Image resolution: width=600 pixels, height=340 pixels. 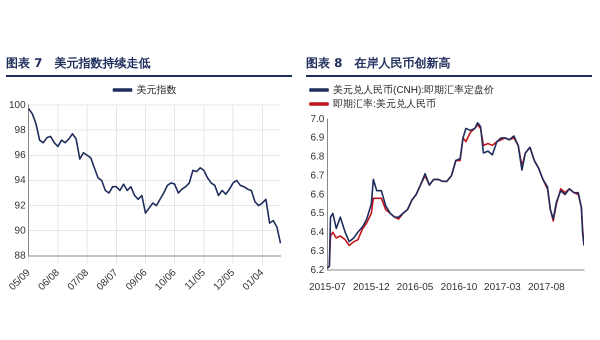 What do you see at coordinates (317, 138) in the screenshot?
I see `y-tick-label: 6.9` at bounding box center [317, 138].